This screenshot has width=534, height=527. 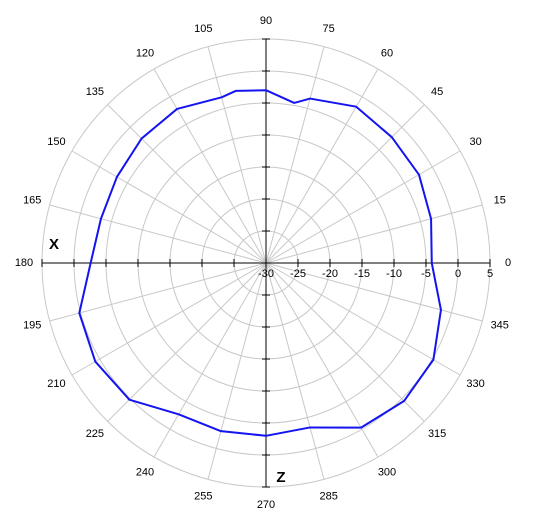 I want to click on angle-tick-label: 90, so click(x=266, y=21).